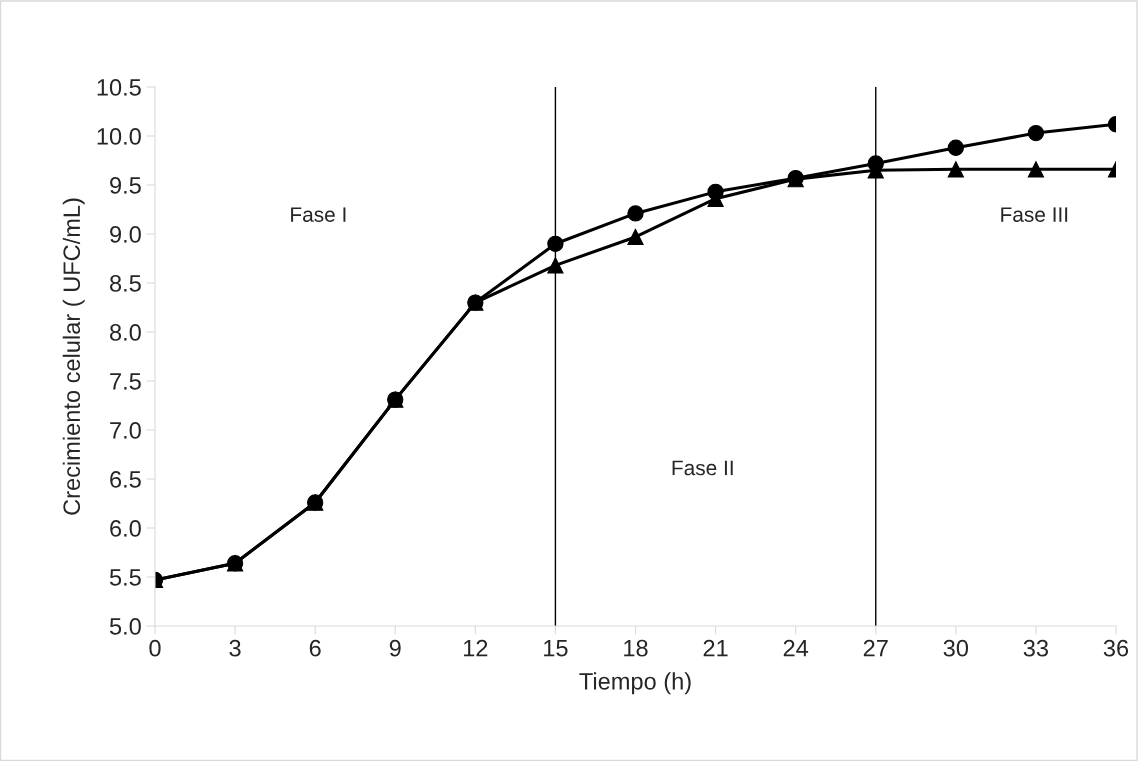 This screenshot has height=761, width=1138. What do you see at coordinates (956, 648) in the screenshot?
I see `x-tick-label: 30` at bounding box center [956, 648].